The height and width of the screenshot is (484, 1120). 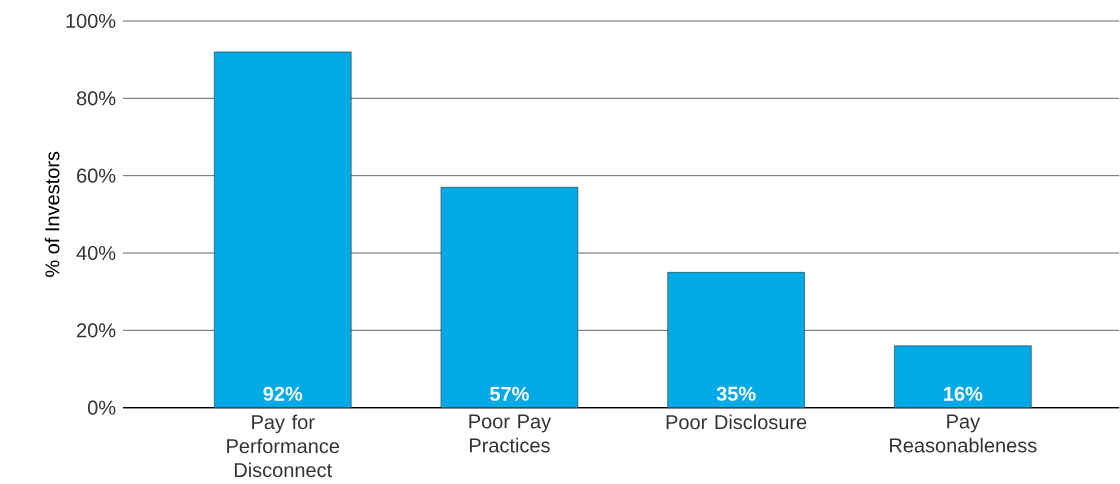 What do you see at coordinates (736, 422) in the screenshot?
I see `x-tick-label: Poor Disclosure` at bounding box center [736, 422].